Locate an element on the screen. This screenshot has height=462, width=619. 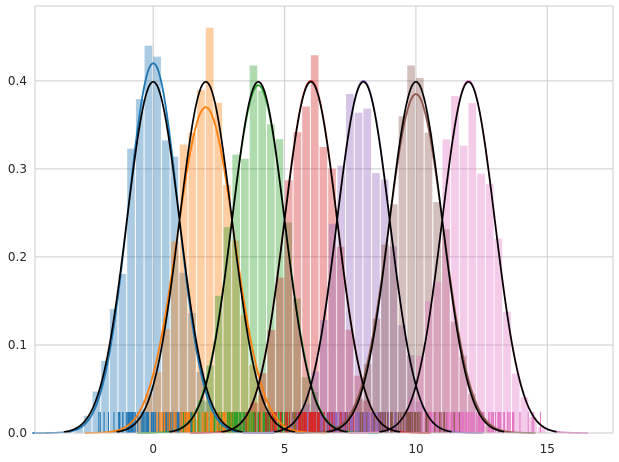
x-tick-label: 10 is located at coordinates (415, 449).